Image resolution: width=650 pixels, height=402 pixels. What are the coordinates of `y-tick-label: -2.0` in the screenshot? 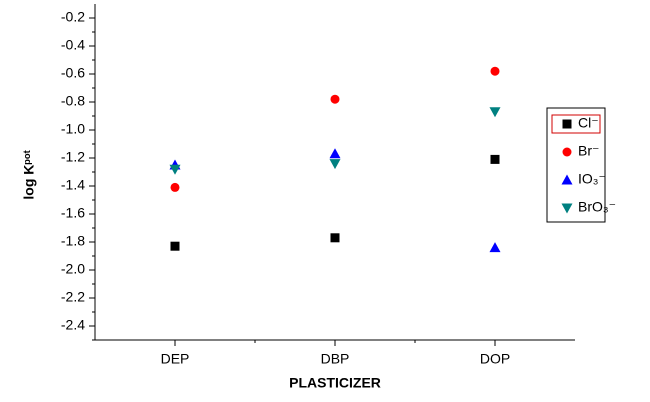 It's located at (73, 269).